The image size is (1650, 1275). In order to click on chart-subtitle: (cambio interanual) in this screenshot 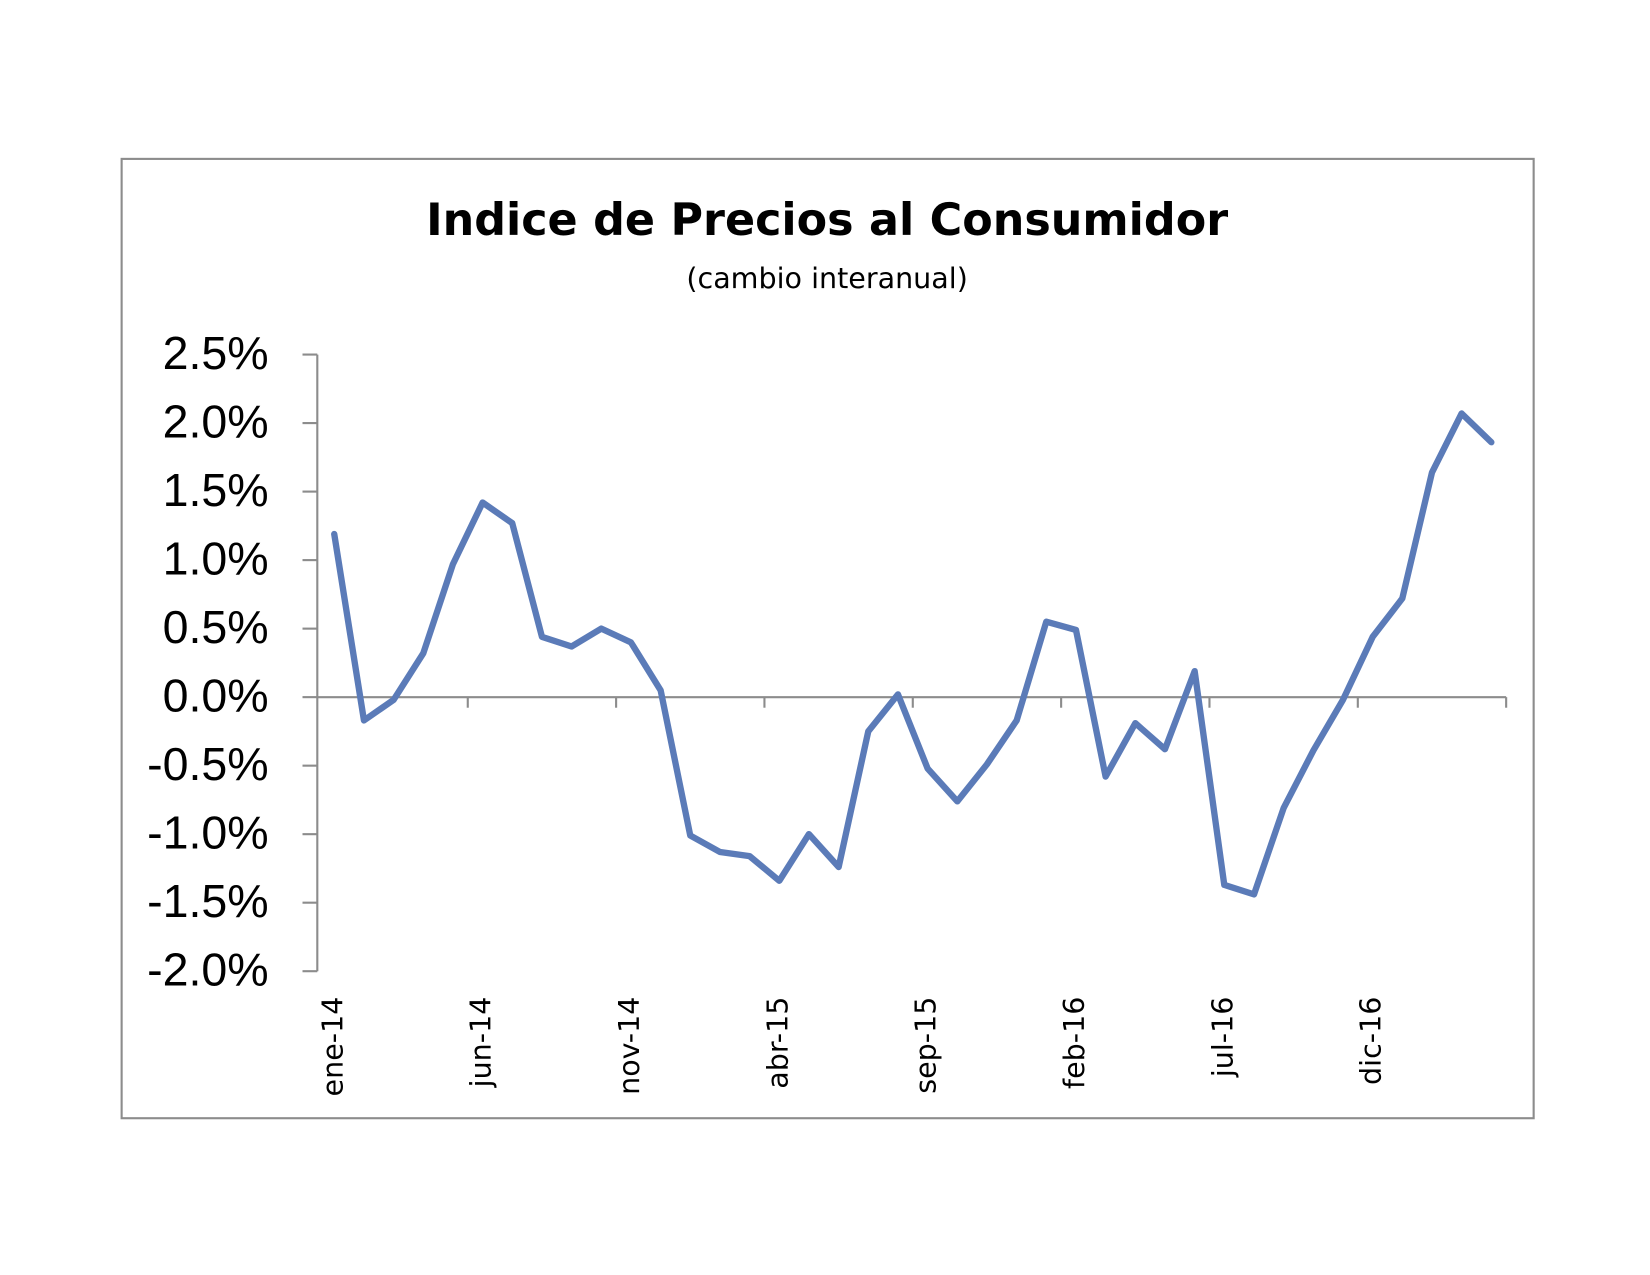, I will do `click(826, 278)`.